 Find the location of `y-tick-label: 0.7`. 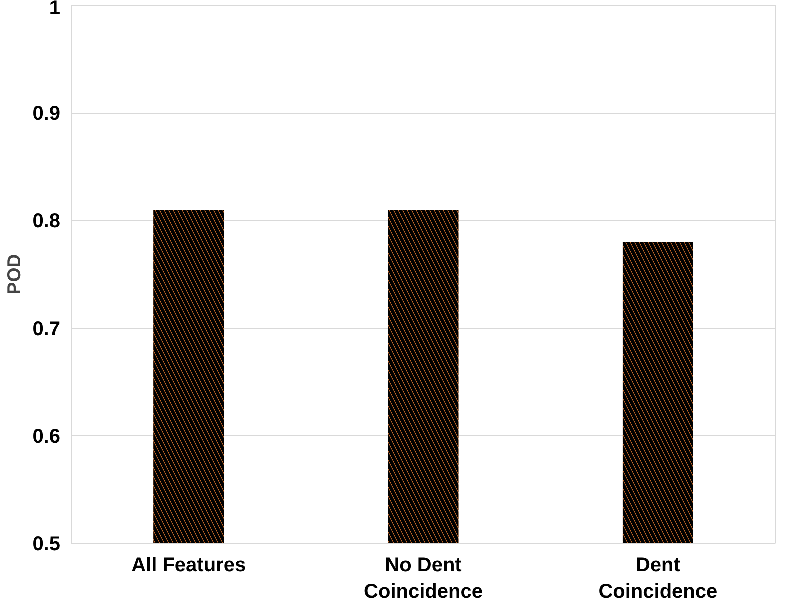

y-tick-label: 0.7 is located at coordinates (46, 329).